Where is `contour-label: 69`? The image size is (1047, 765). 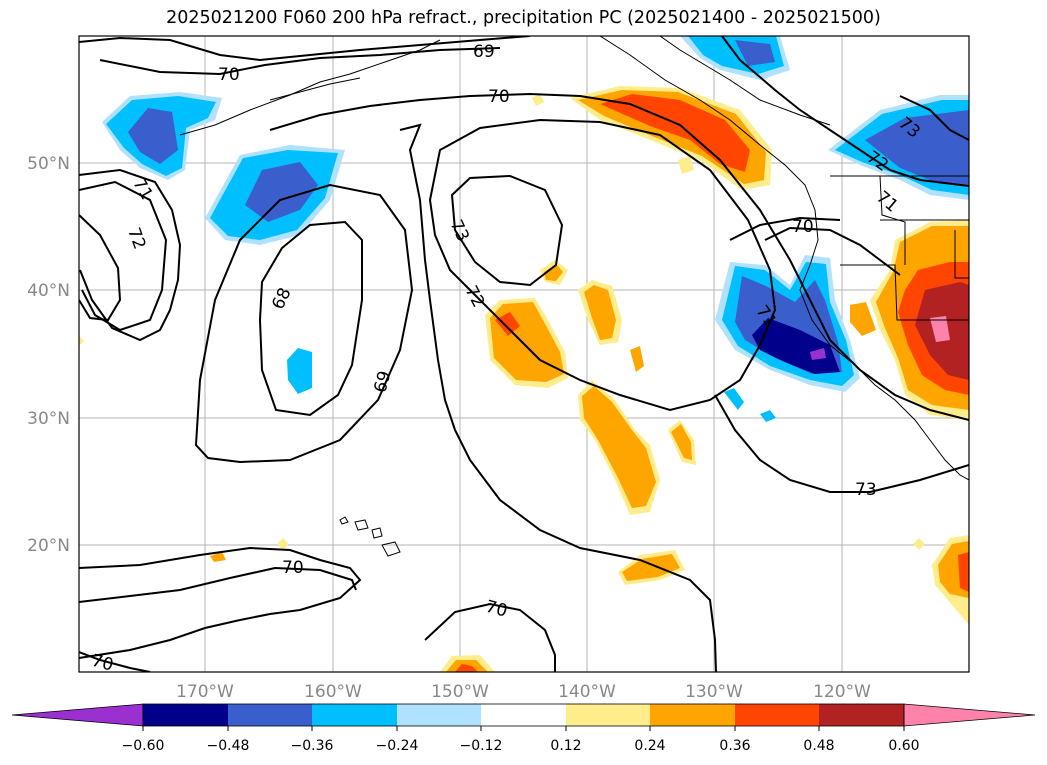 contour-label: 69 is located at coordinates (484, 52).